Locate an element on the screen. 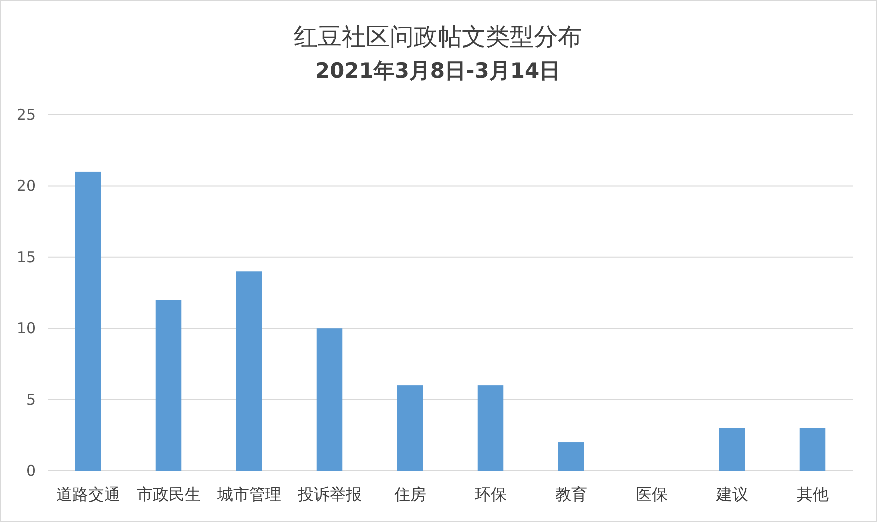 This screenshot has width=877, height=522. chart-title: 红豆社区问政帖文类型分布 is located at coordinates (438, 37).